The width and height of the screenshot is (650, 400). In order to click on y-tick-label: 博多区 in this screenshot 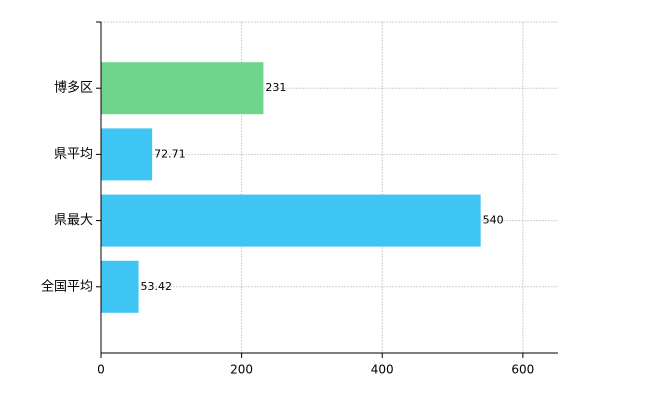, I will do `click(73, 88)`.